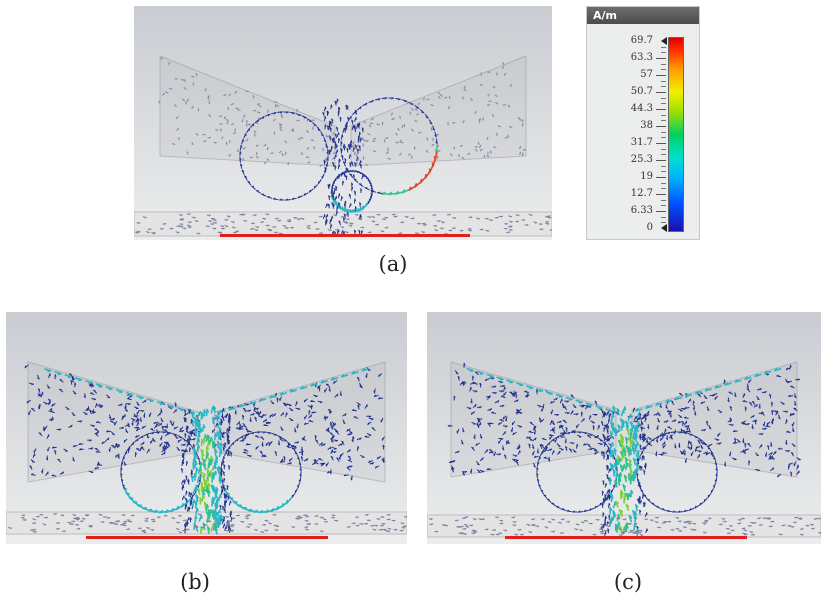  I want to click on bowtie-arm-right, so click(438, 111).